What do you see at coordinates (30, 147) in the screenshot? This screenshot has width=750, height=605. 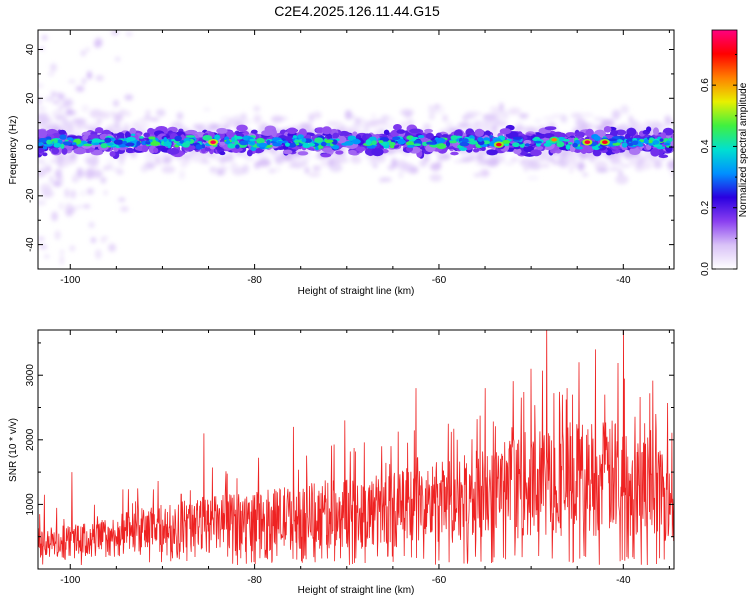 I see `spectrogram-y-tick-label: 0` at bounding box center [30, 147].